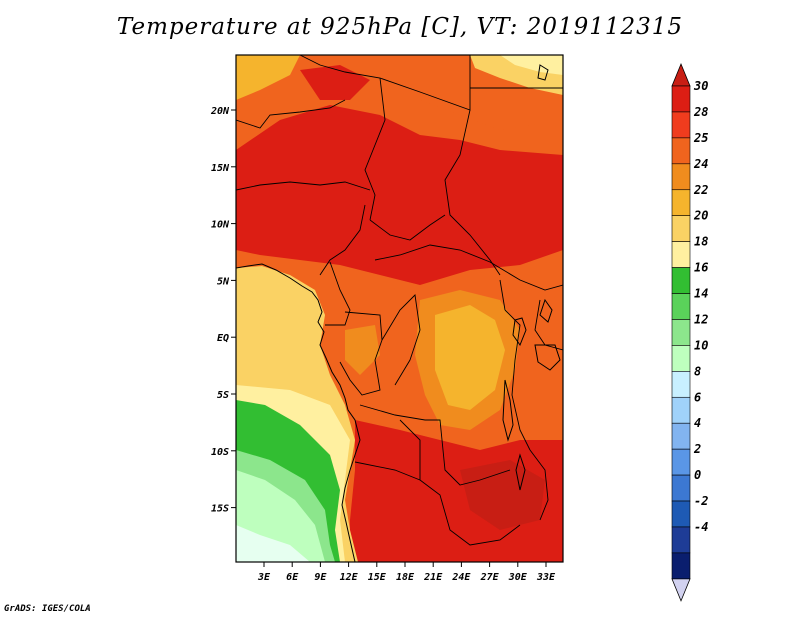 Image resolution: width=800 pixels, height=618 pixels. Describe the element at coordinates (268, 77) in the screenshot. I see `field-nw-warm` at that location.